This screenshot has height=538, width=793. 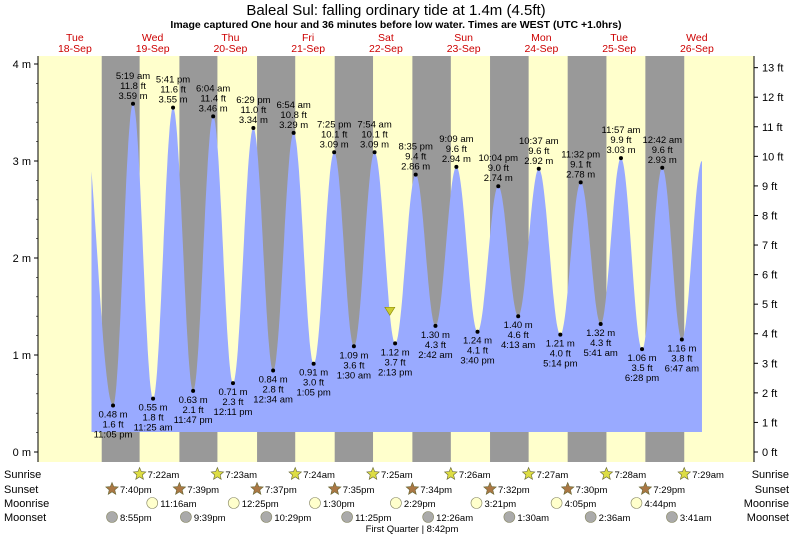 What do you see at coordinates (708, 475) in the screenshot?
I see `sunrise-time: 7:29am` at bounding box center [708, 475].